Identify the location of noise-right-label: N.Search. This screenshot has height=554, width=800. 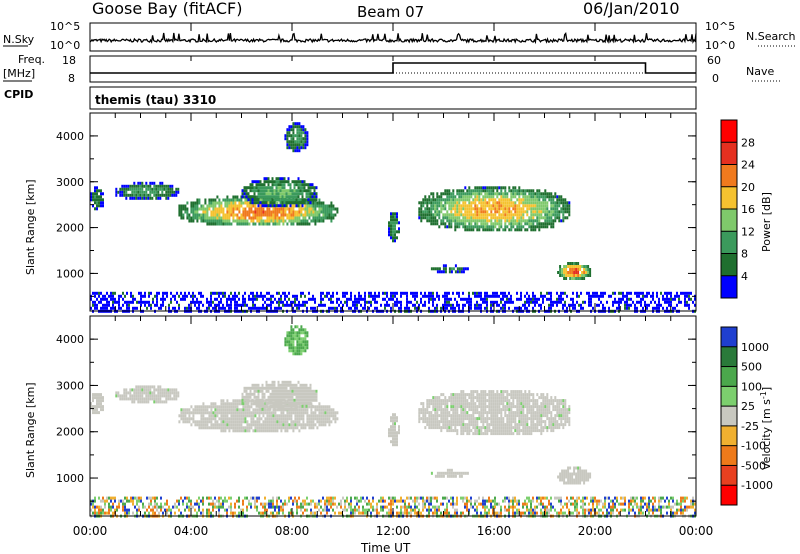
(771, 36).